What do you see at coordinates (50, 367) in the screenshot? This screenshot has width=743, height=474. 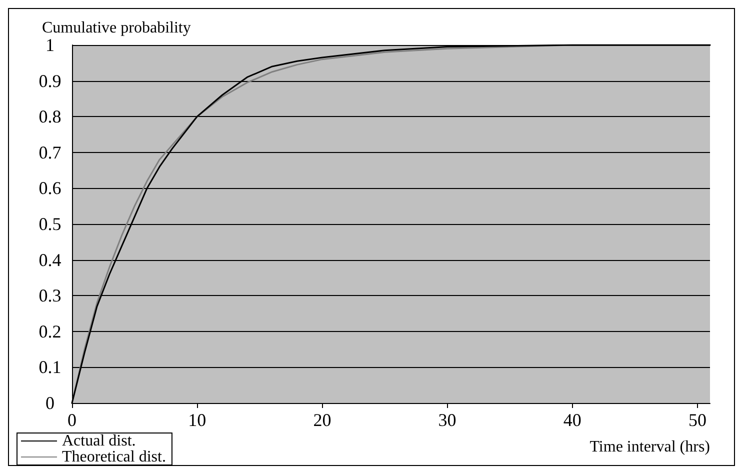 I see `y-tick-label: 0.1` at bounding box center [50, 367].